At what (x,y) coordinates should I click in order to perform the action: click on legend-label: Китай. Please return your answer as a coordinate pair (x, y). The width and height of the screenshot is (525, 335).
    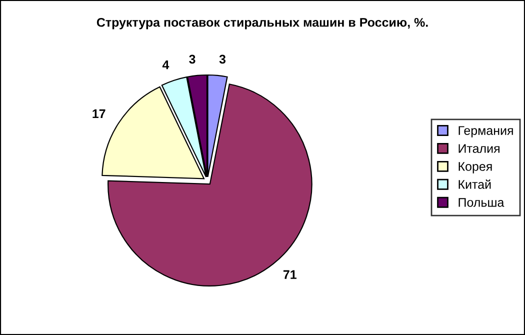
    Looking at the image, I should click on (474, 184).